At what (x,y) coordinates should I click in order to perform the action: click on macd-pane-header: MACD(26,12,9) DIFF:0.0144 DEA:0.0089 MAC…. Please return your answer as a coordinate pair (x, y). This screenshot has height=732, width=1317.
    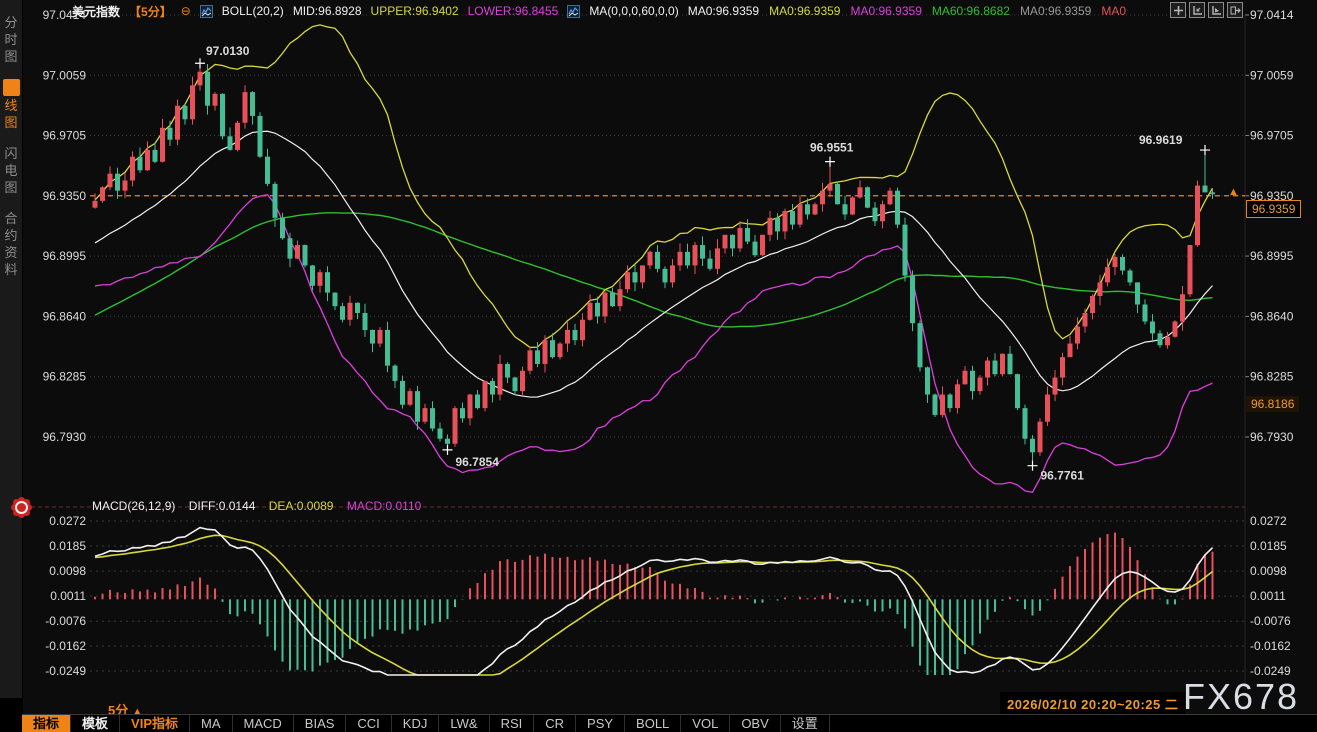
    Looking at the image, I should click on (261, 506).